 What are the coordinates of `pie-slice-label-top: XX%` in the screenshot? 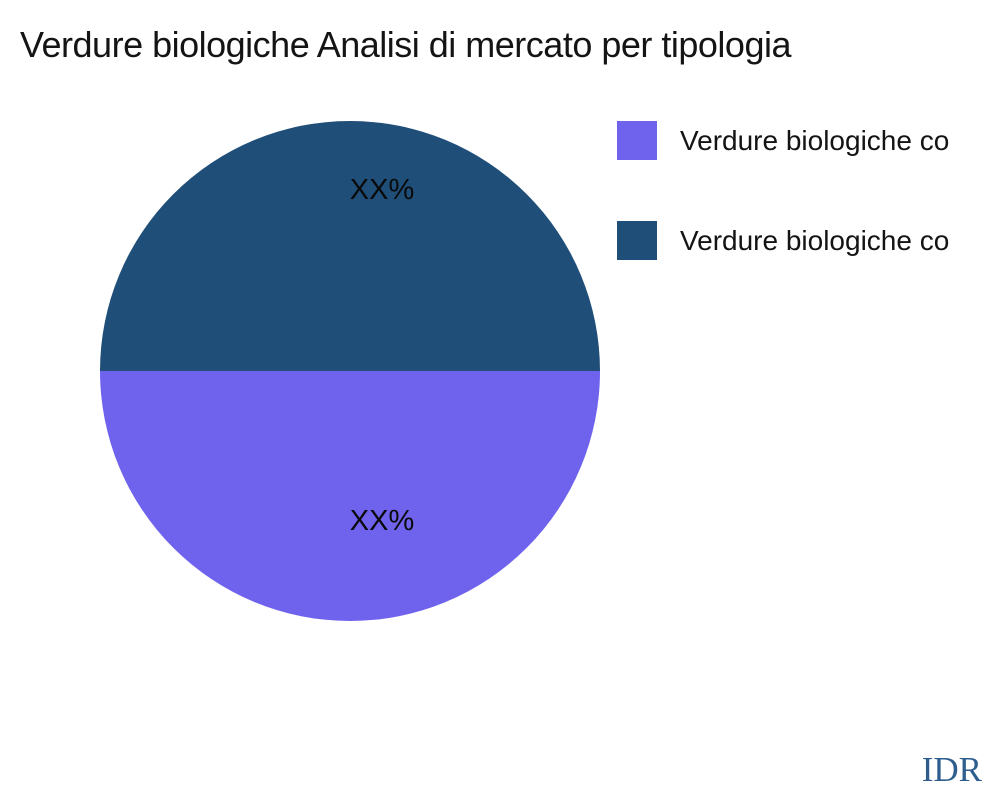 It's located at (382, 190).